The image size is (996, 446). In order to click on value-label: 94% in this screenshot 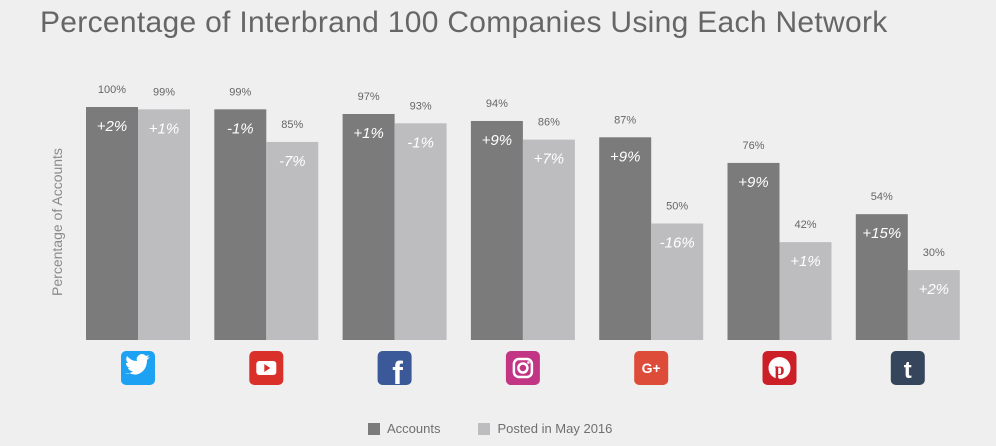, I will do `click(497, 104)`.